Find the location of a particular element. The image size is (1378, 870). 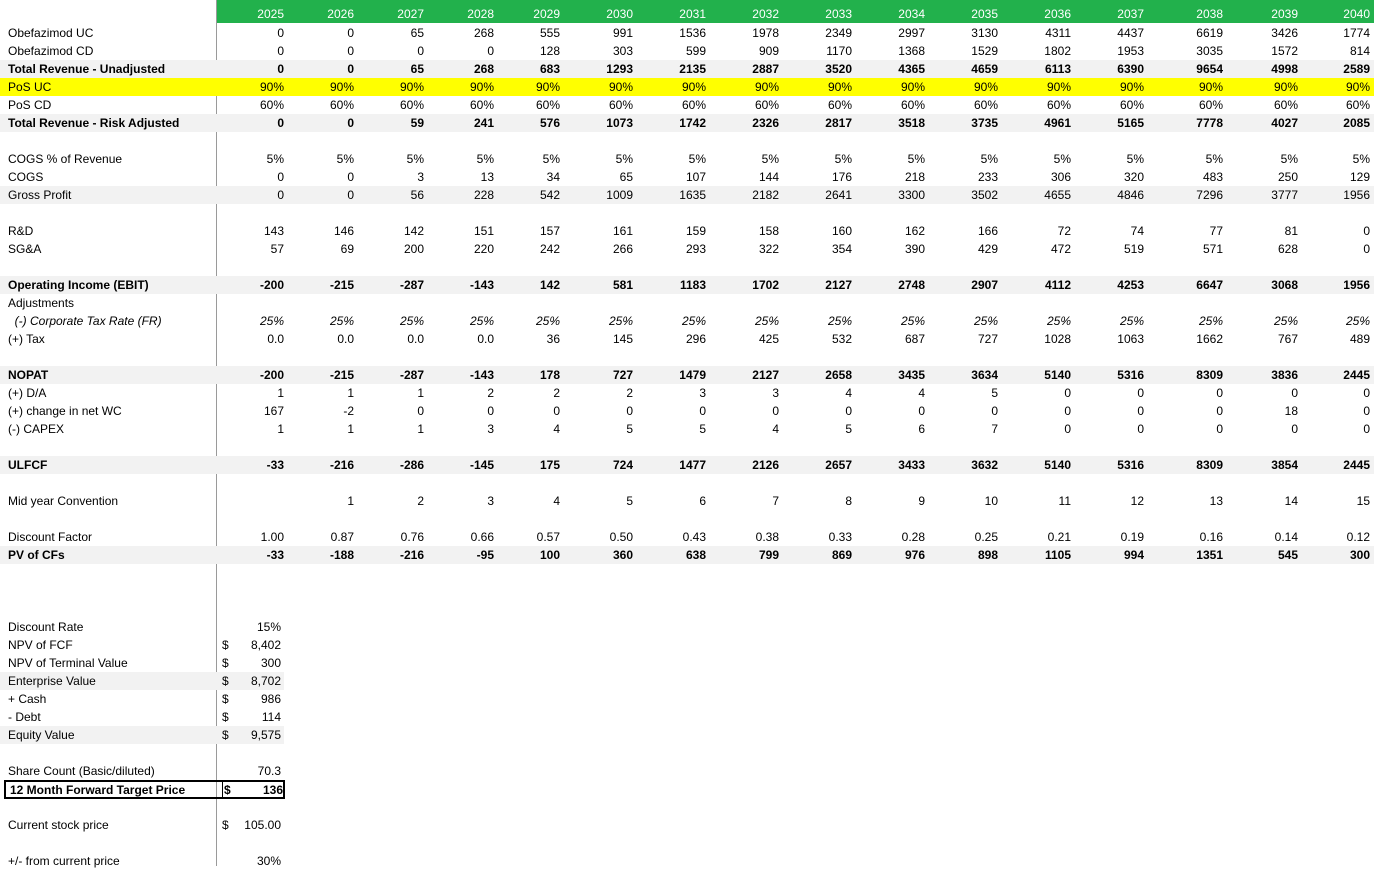

year-header-2030: 2030 is located at coordinates (619, 14).